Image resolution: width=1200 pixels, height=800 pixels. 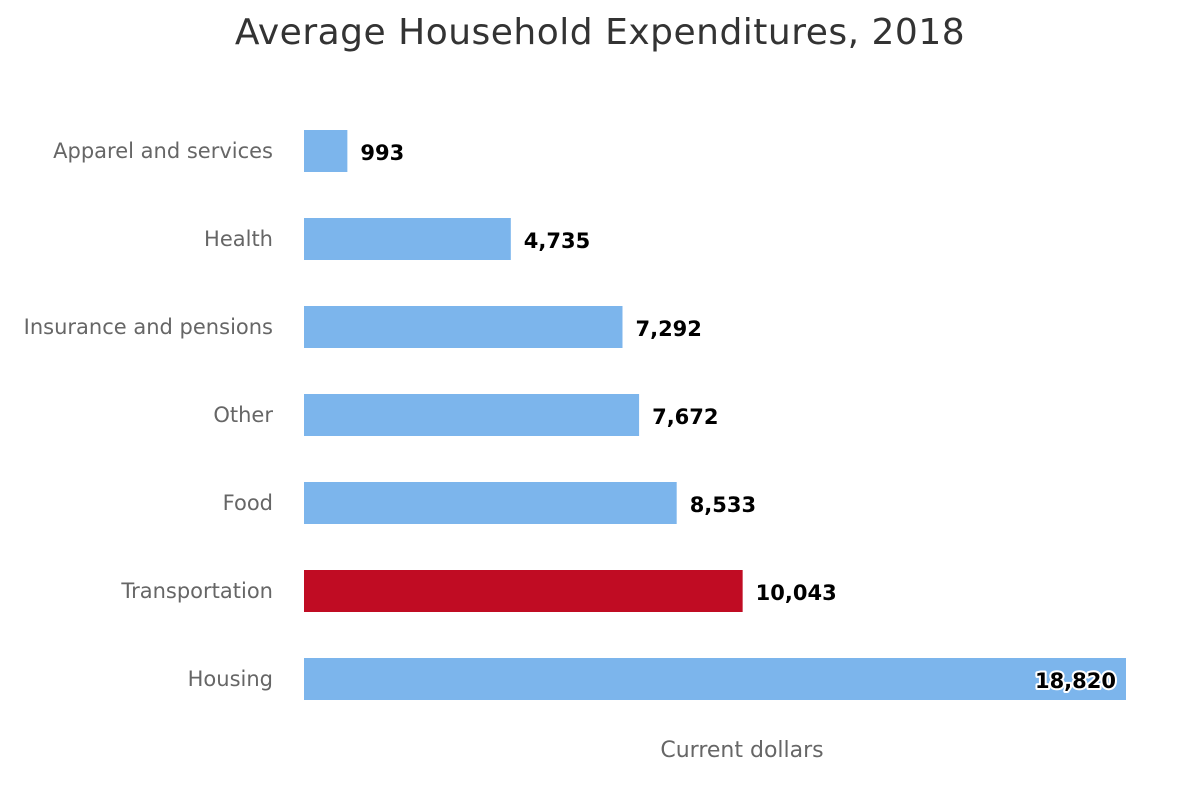 I want to click on bar-health, so click(x=407, y=239).